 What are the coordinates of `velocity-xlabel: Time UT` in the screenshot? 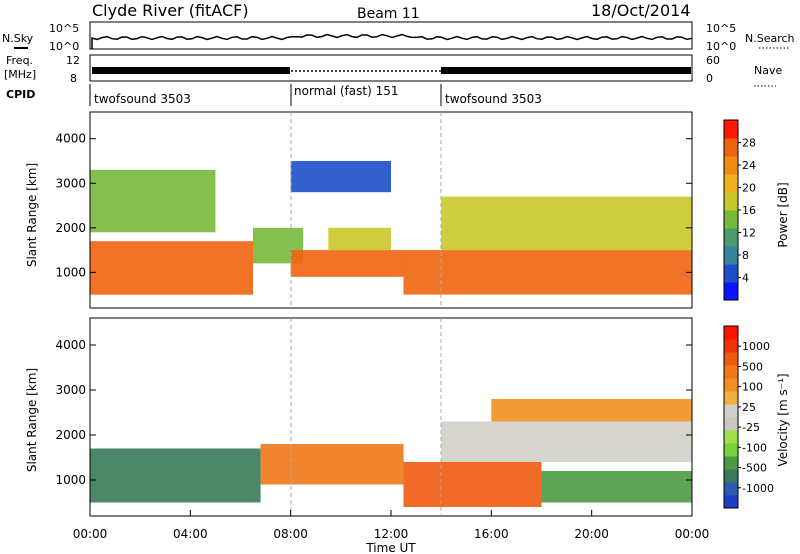 It's located at (390, 547).